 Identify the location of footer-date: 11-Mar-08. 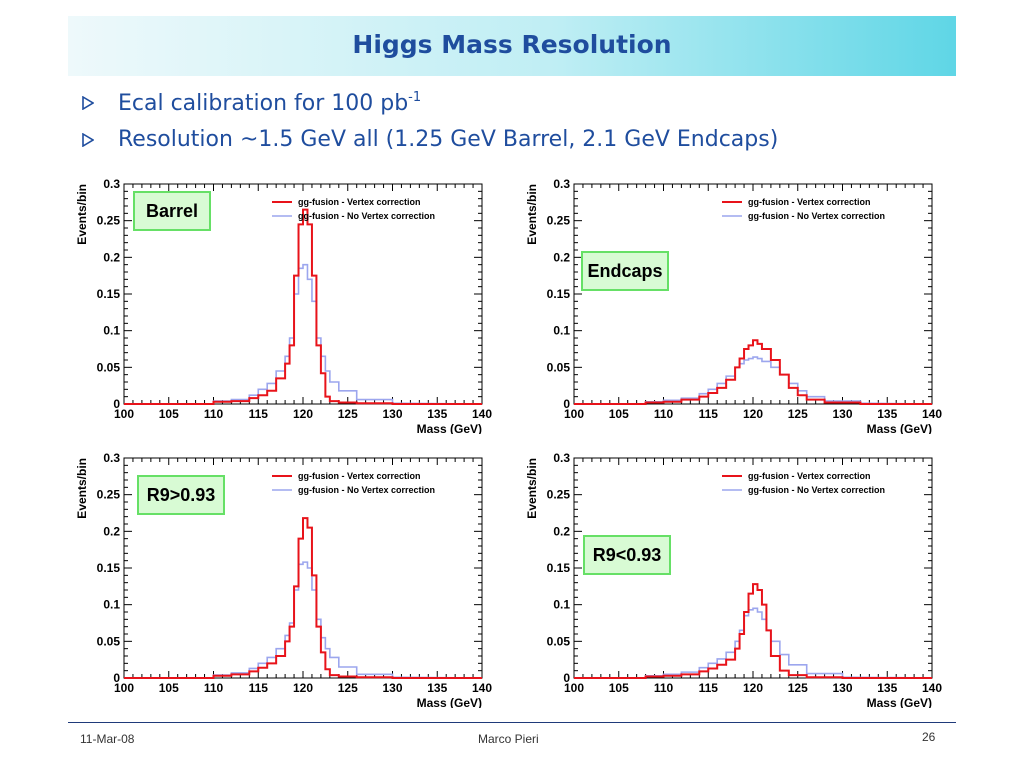
(107, 739).